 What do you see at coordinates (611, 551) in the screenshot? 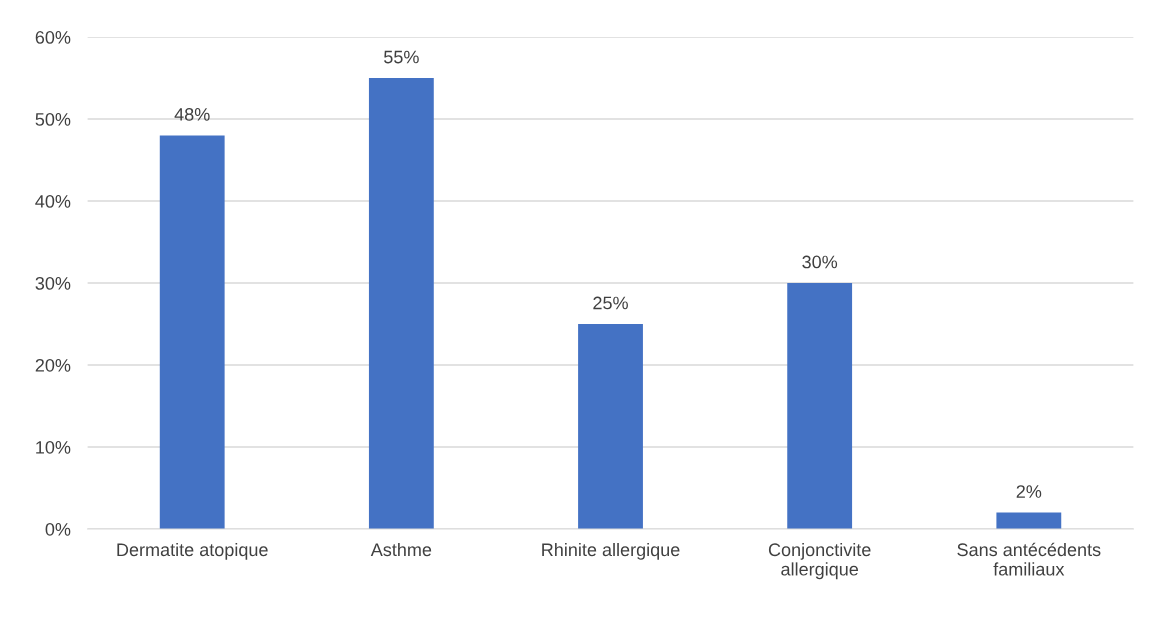
I see `x-tick-label: Rhinite allergique` at bounding box center [611, 551].